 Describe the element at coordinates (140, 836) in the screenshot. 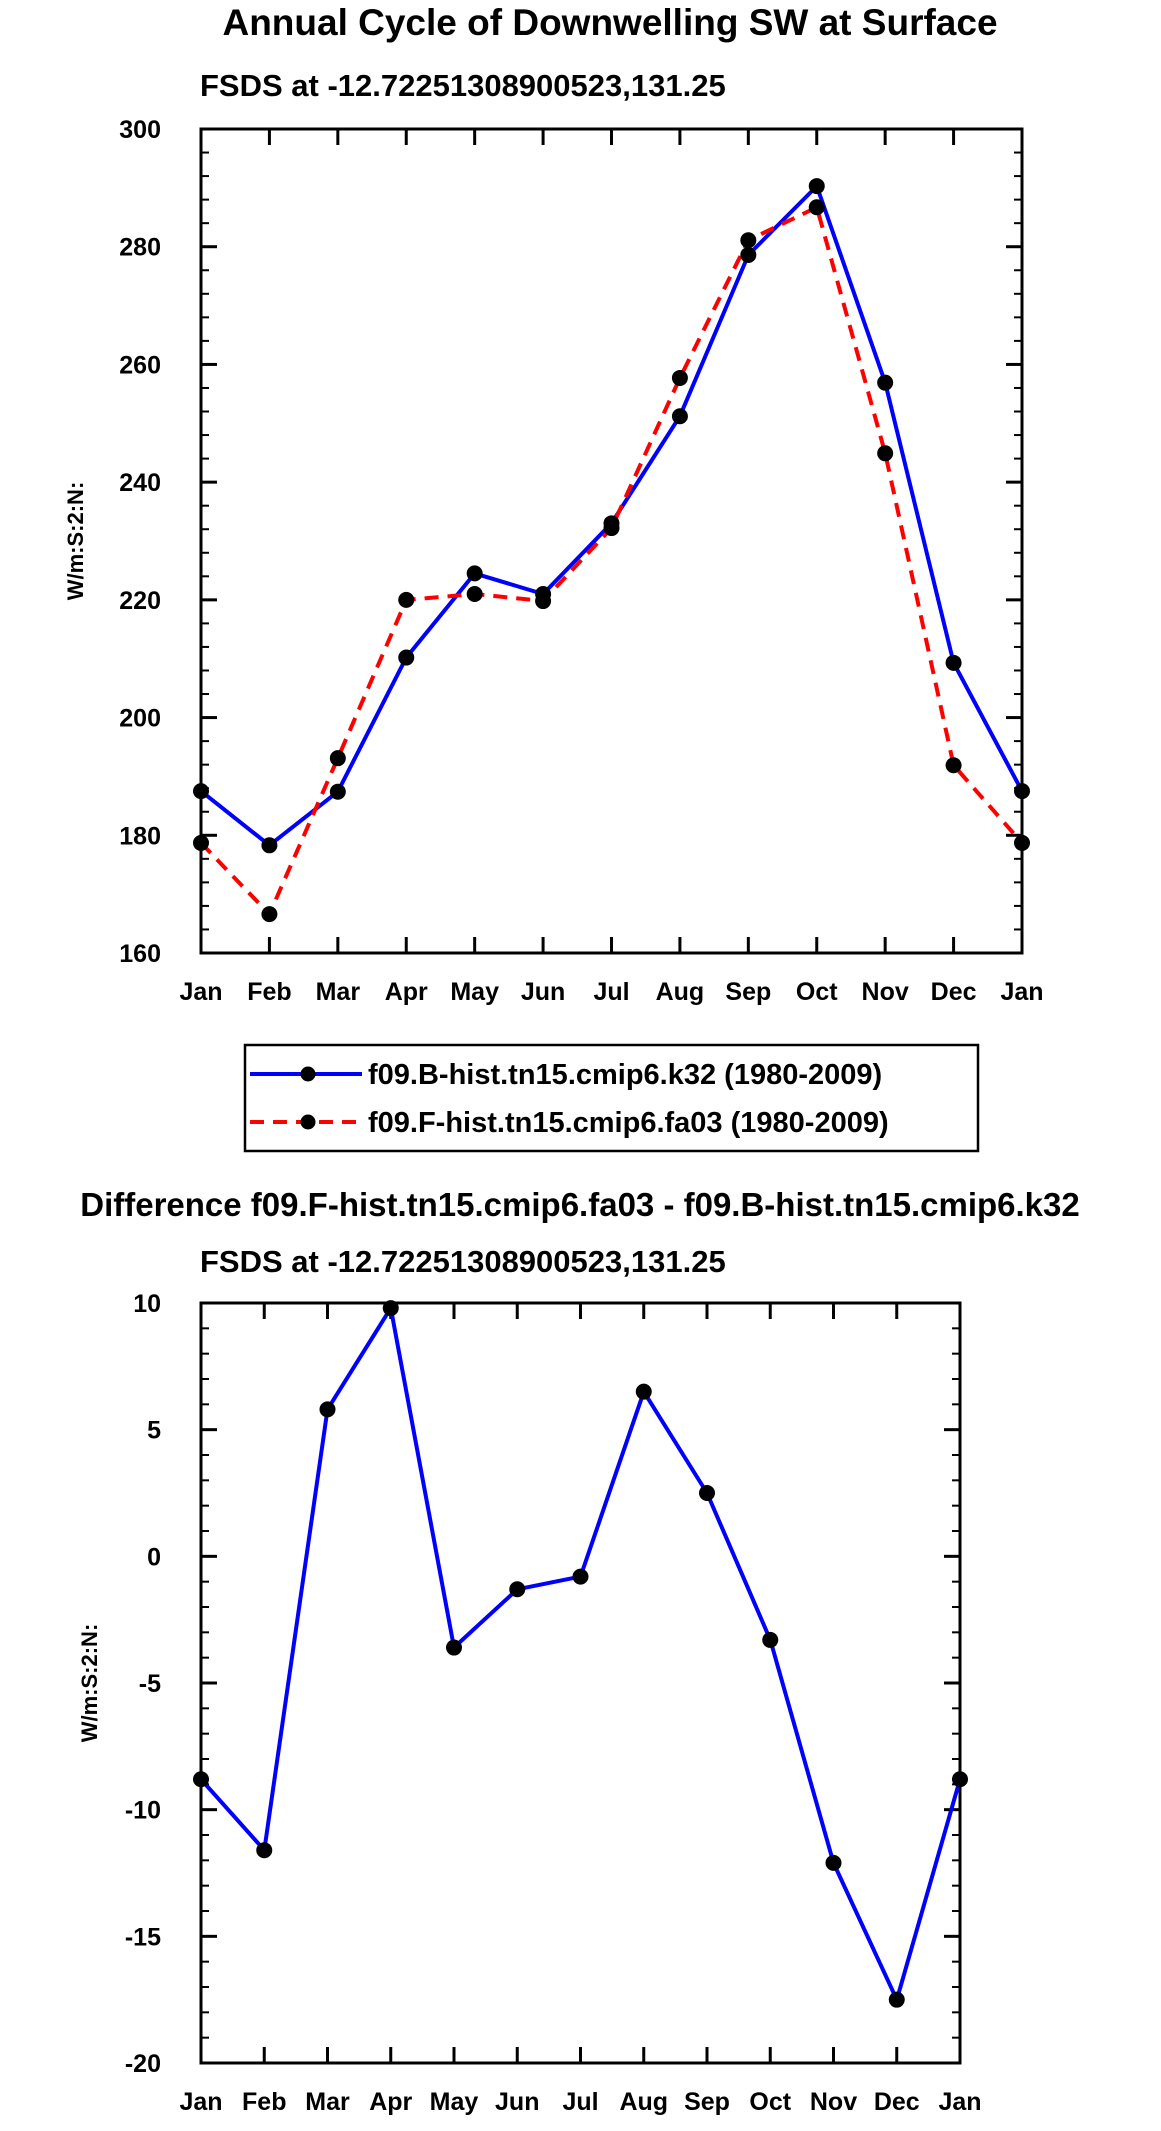

I see `chart-1-y-tick-label: 180` at that location.